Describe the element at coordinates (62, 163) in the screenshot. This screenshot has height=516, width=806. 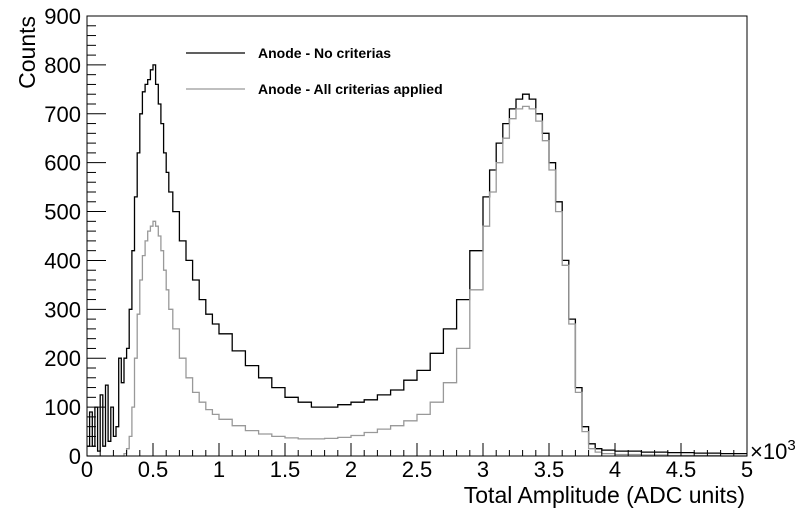
I see `y-tick-label: 600` at that location.